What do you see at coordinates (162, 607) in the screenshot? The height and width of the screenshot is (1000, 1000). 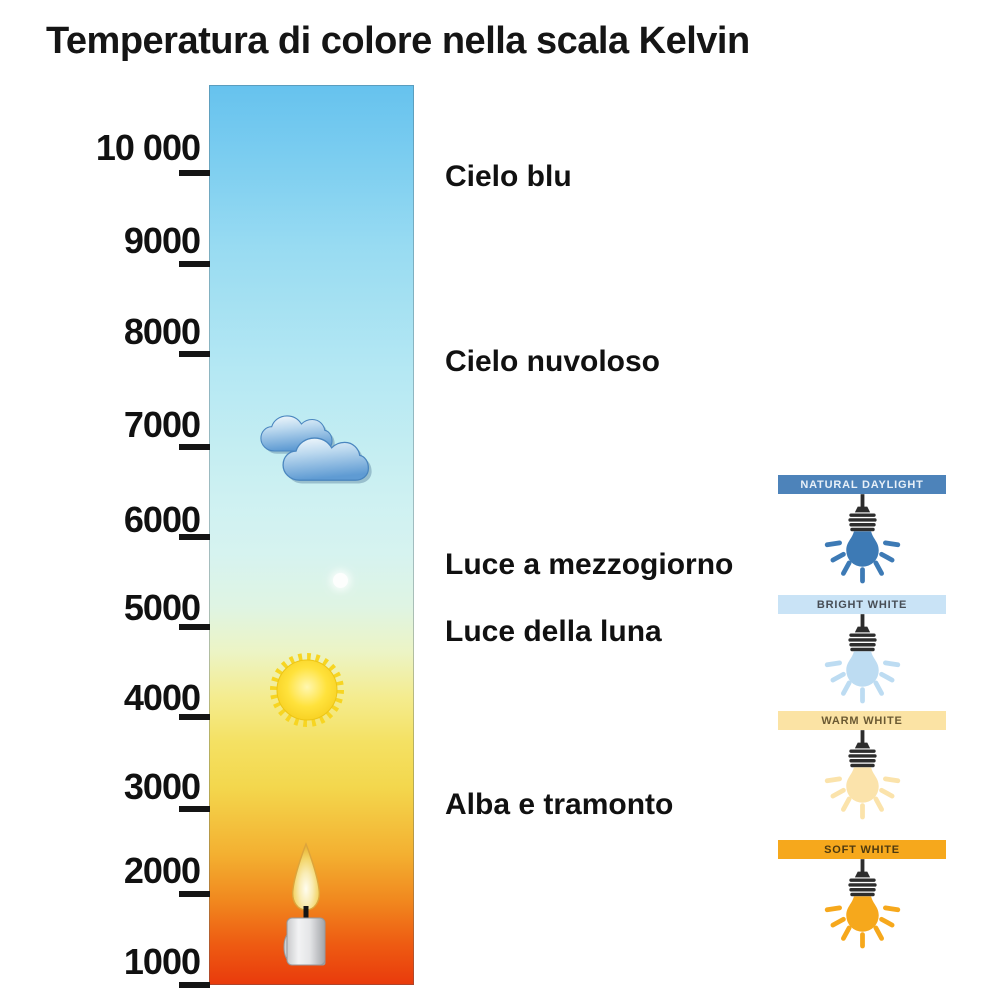 I see `scale-label-5000: 5000` at bounding box center [162, 607].